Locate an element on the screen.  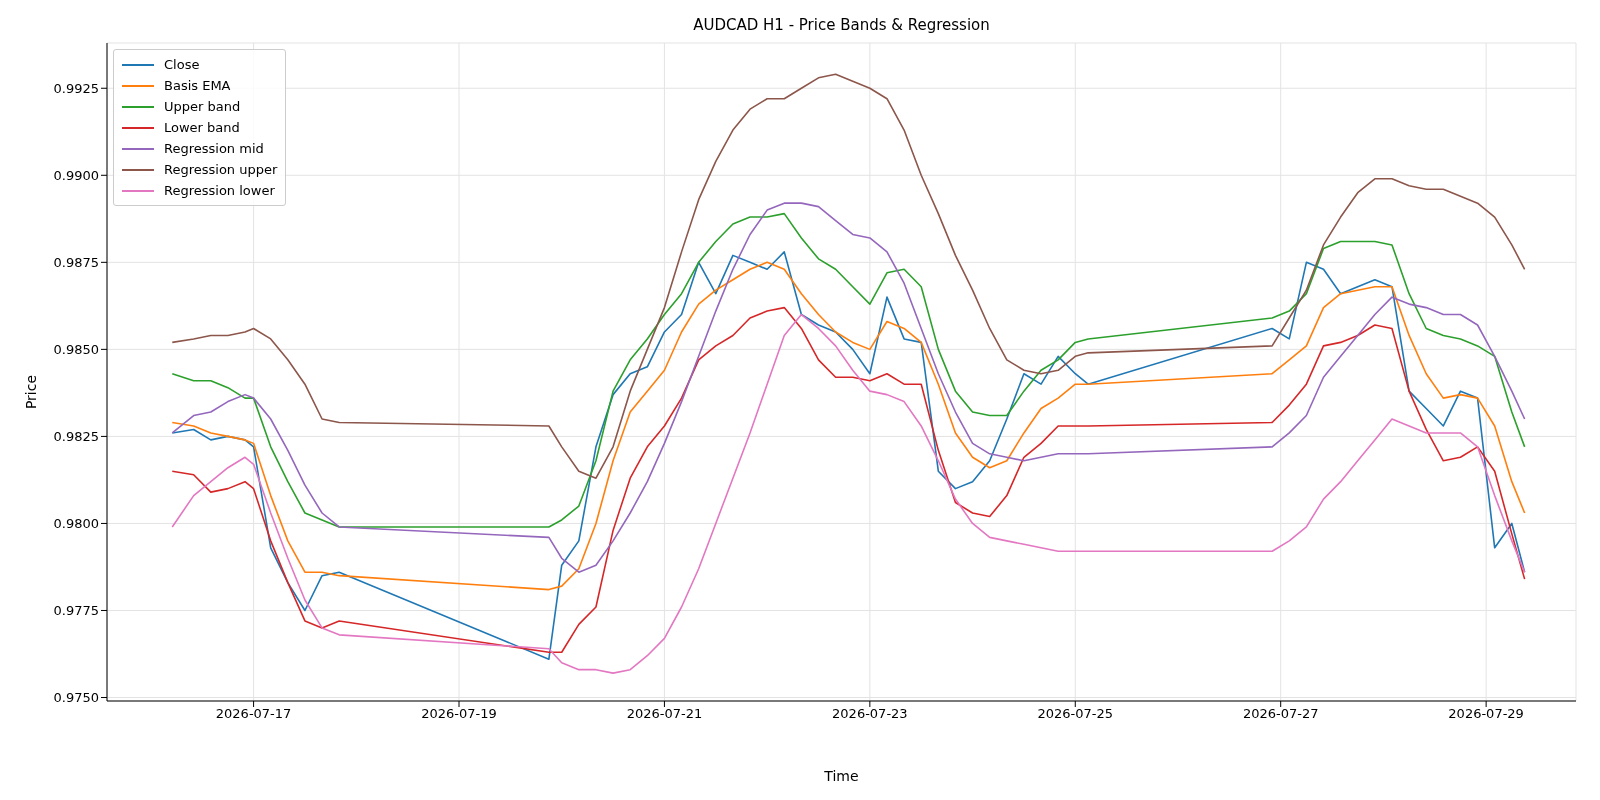
legend-label: Regression mid is located at coordinates (214, 149).